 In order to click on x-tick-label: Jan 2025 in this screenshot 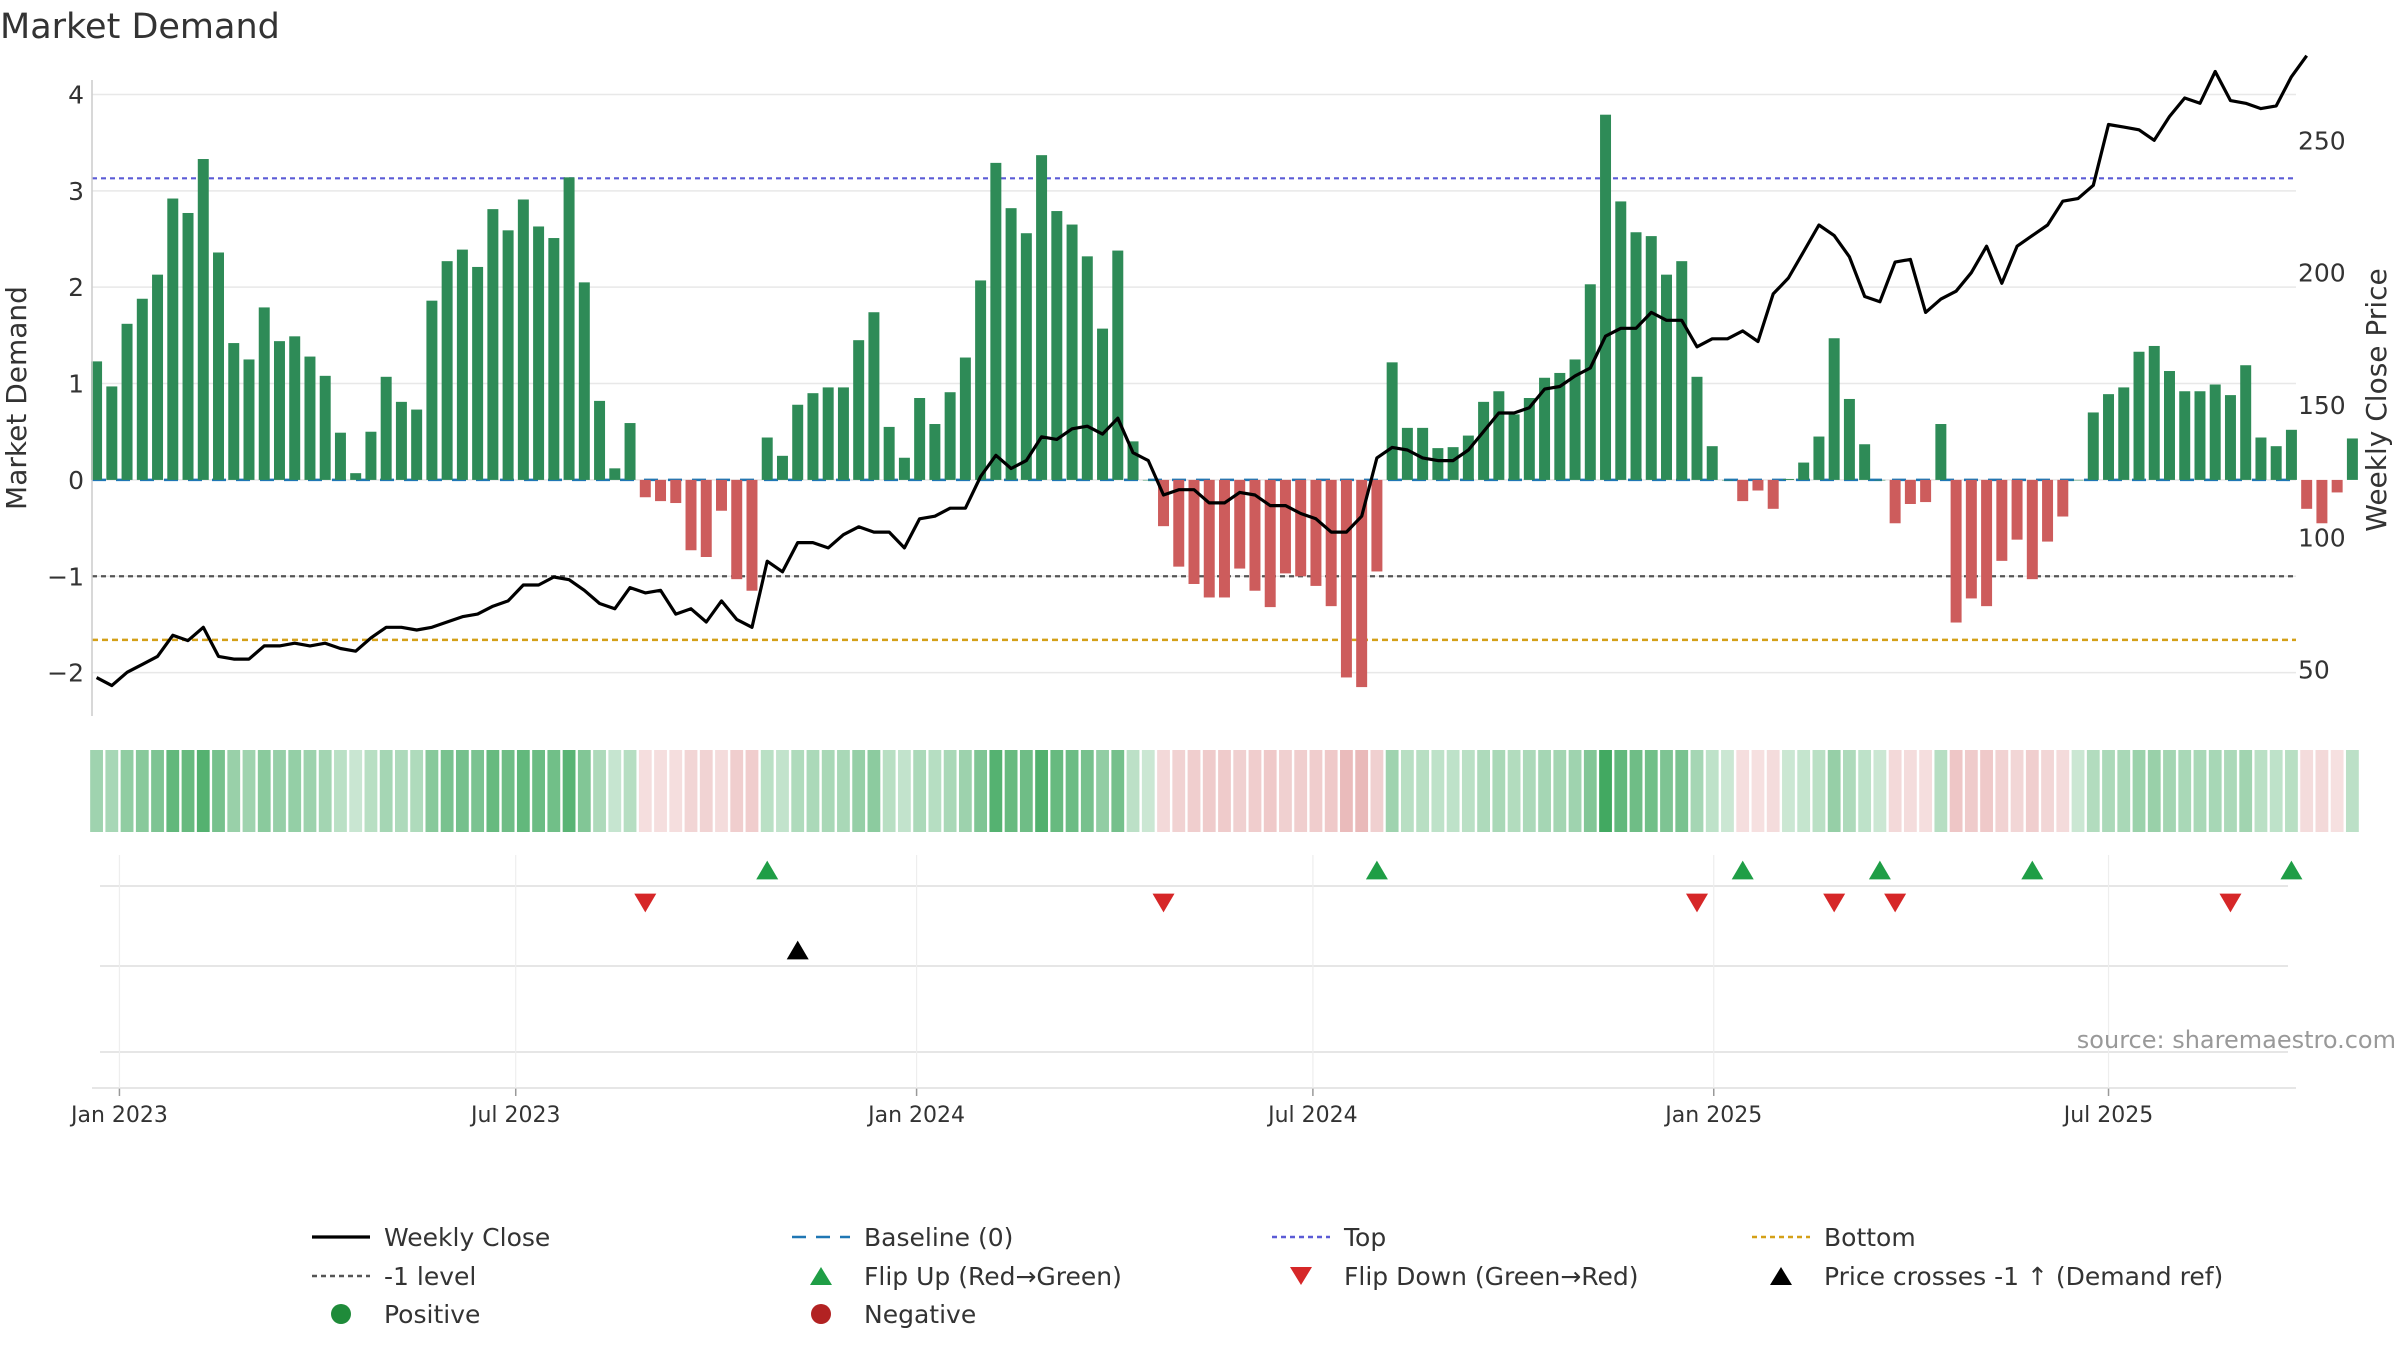, I will do `click(1712, 1115)`.